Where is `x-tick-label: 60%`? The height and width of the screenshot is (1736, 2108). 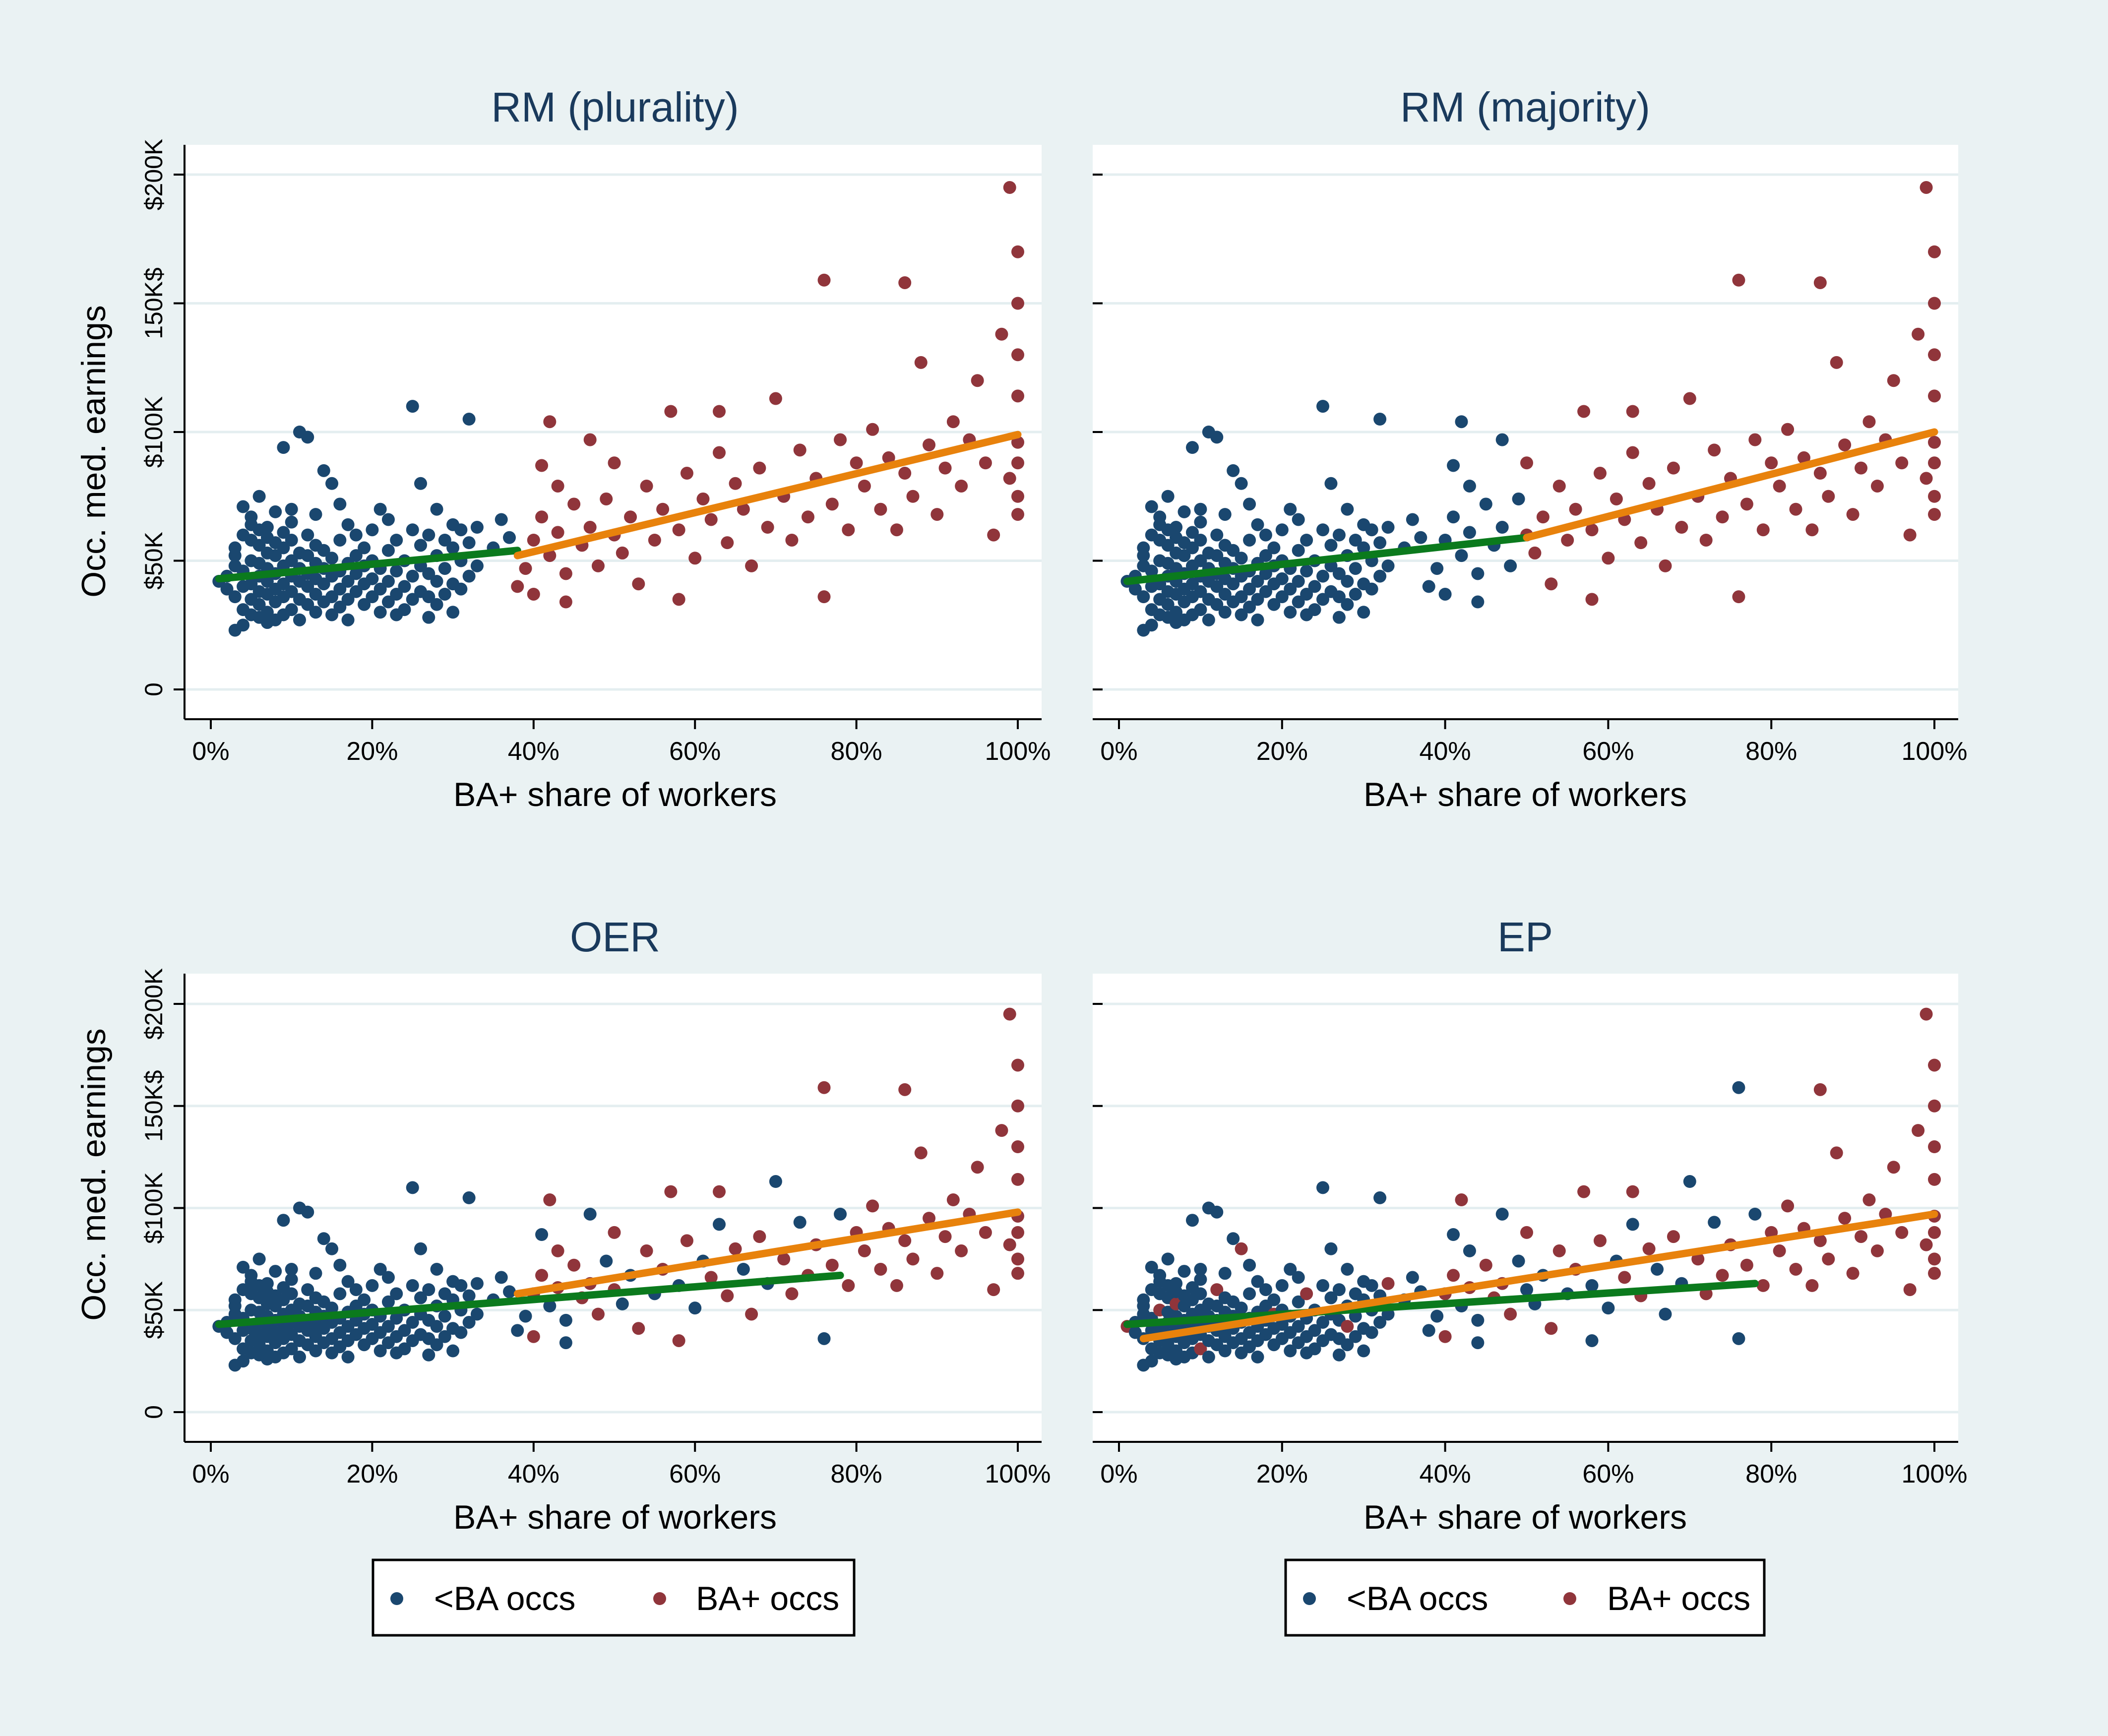
x-tick-label: 60% is located at coordinates (695, 751).